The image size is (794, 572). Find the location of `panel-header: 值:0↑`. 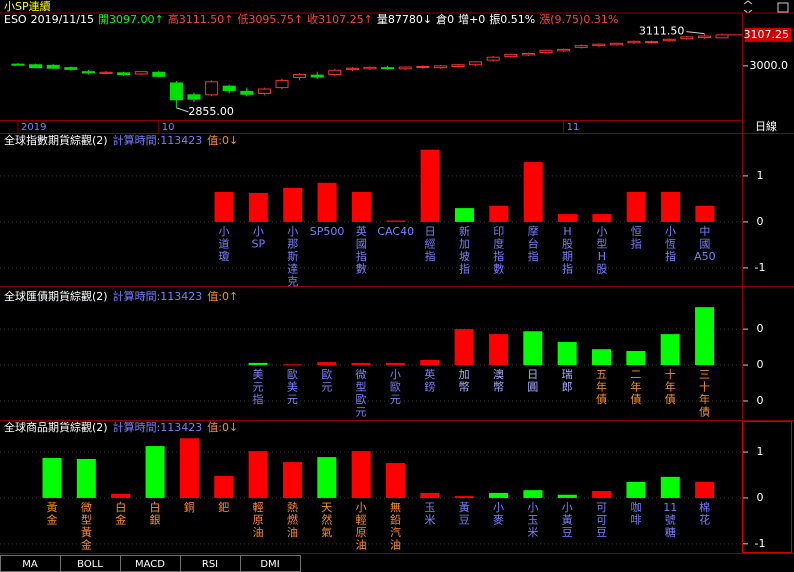

panel-header: 值:0↑ is located at coordinates (222, 296).